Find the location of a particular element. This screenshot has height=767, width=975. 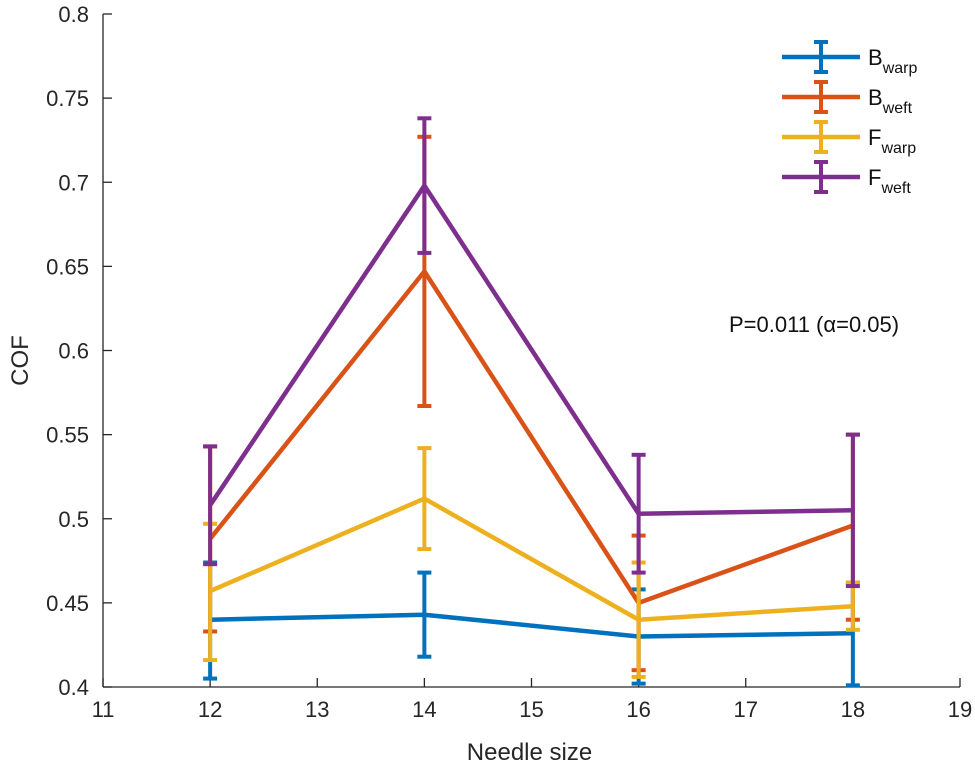

x-axis-label: Needle size is located at coordinates (529, 752).